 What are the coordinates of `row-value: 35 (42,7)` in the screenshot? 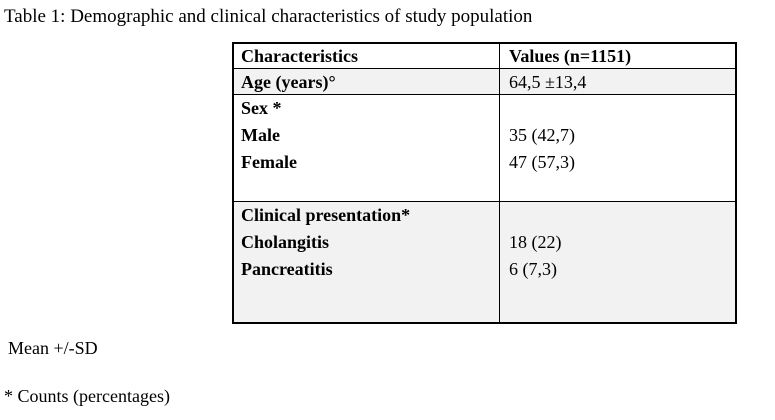 It's located at (542, 135).